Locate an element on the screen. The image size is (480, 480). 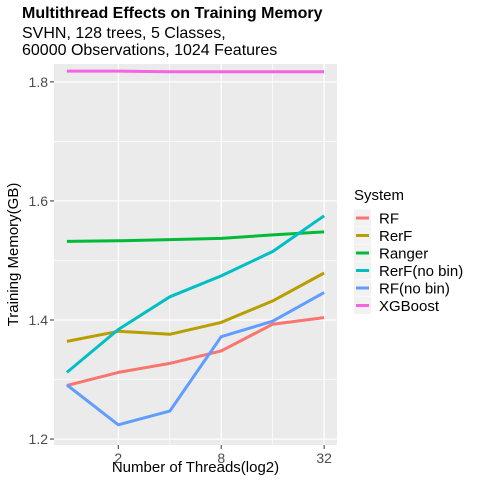
legend-label-rerf: RerF is located at coordinates (395, 236).